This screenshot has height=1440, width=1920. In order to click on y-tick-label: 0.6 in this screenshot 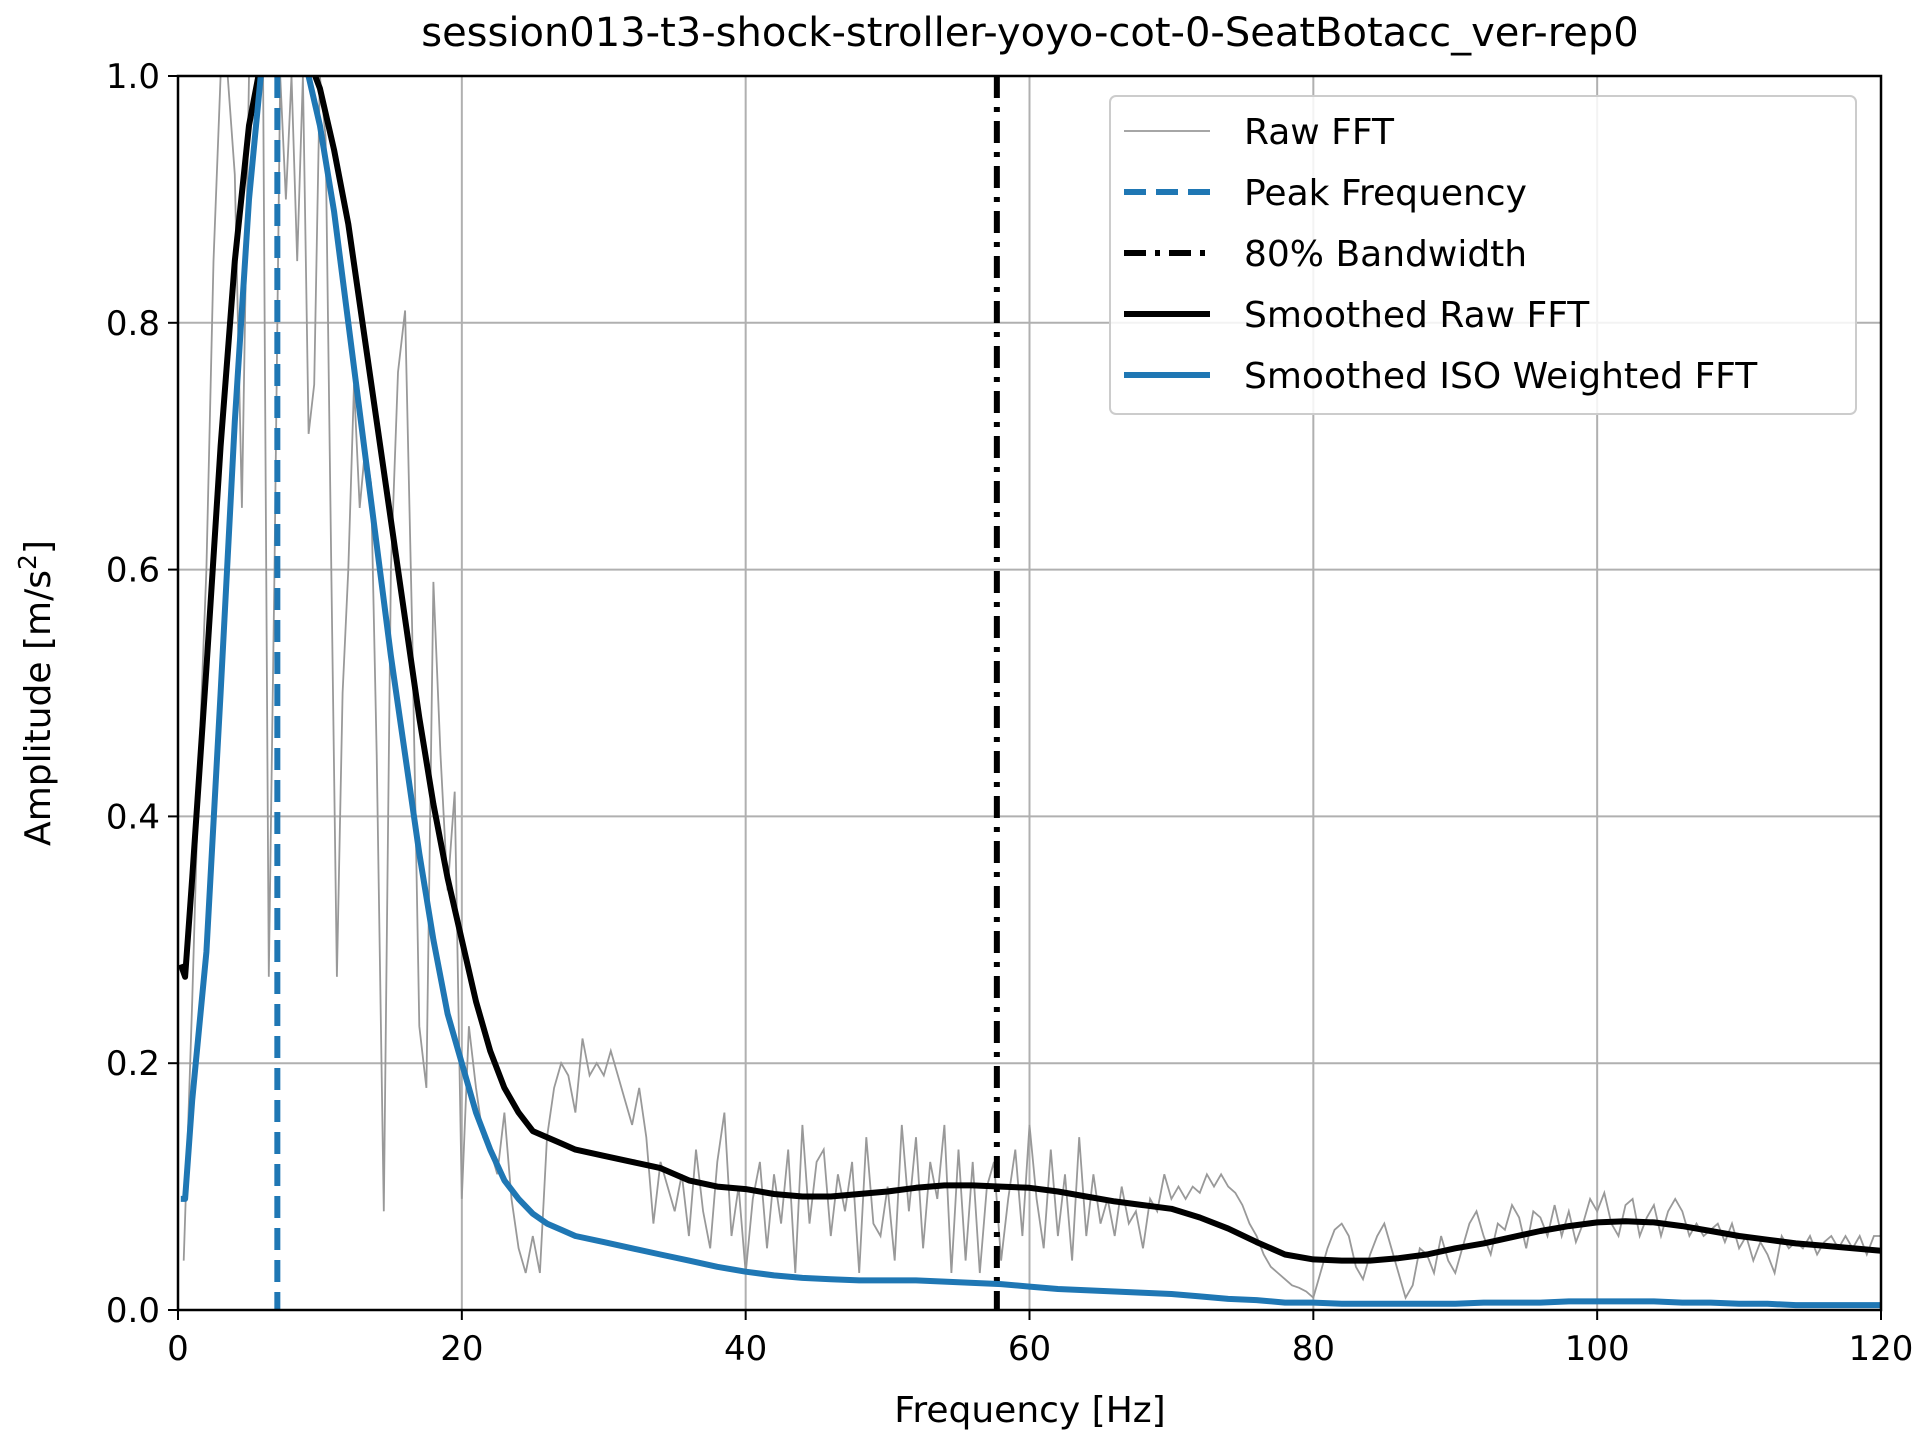, I will do `click(133, 571)`.